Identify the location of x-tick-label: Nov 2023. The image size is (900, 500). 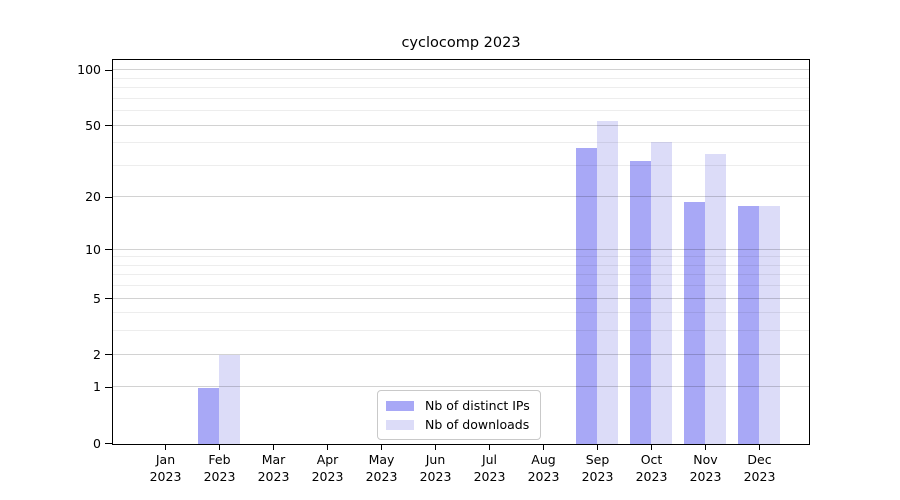
(706, 468).